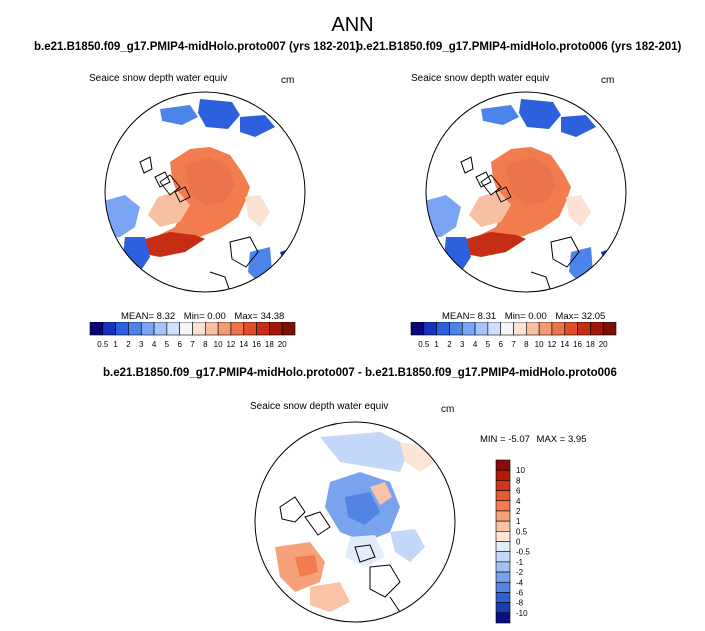  Describe the element at coordinates (137, 316) in the screenshot. I see `panel1-mean-label: MEAN=` at that location.